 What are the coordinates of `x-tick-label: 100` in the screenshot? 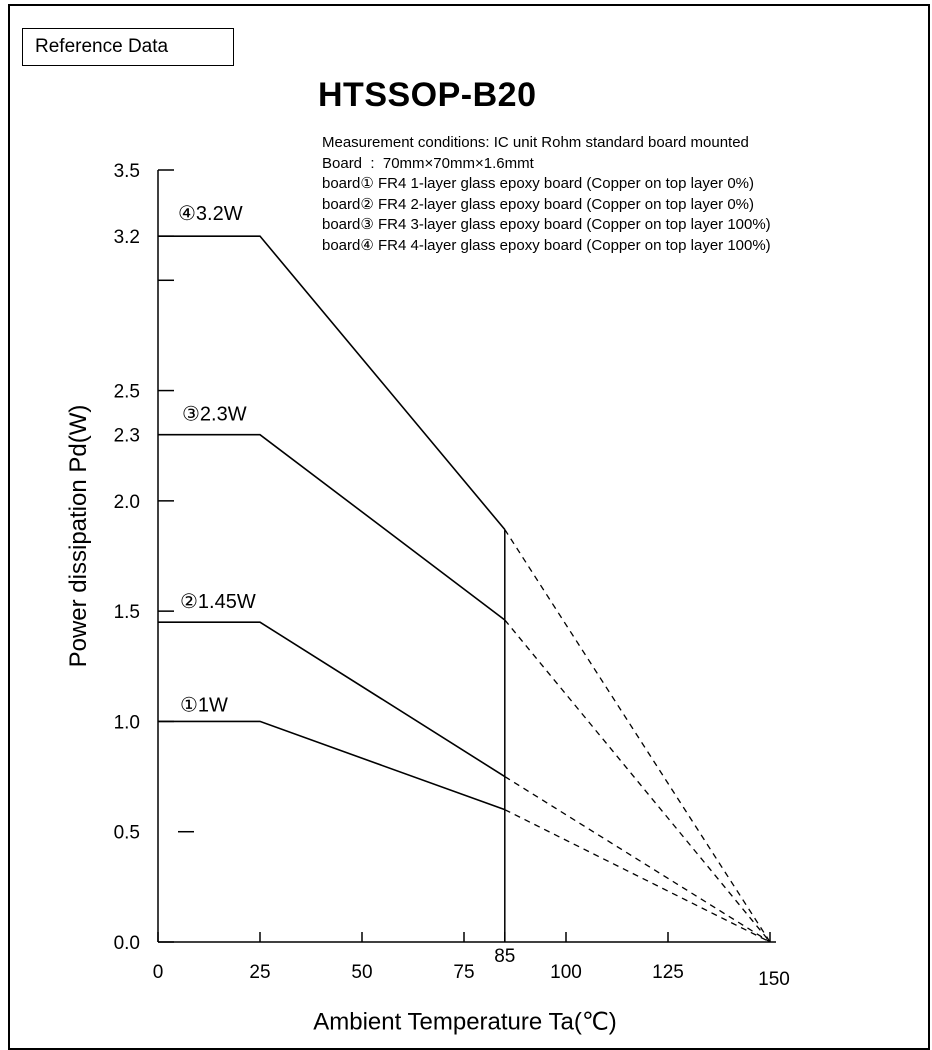 It's located at (566, 972).